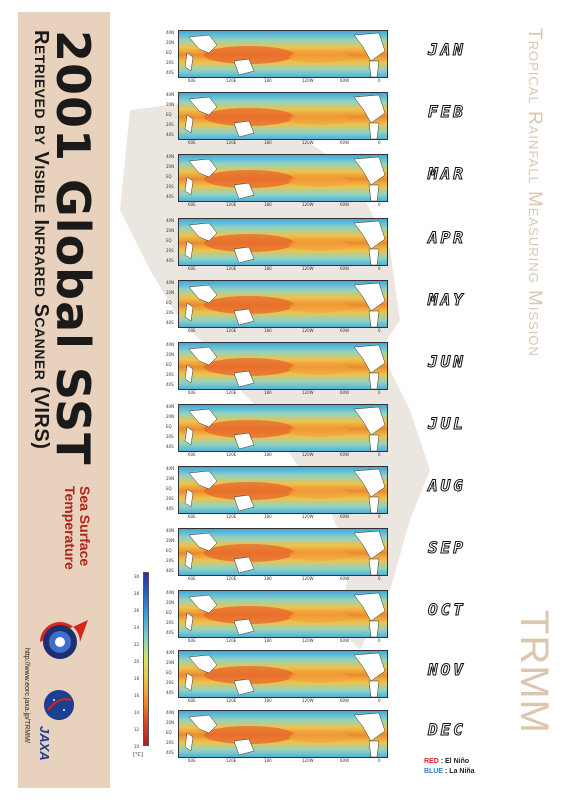 The width and height of the screenshot is (573, 800). I want to click on month-label: JUL, so click(447, 424).